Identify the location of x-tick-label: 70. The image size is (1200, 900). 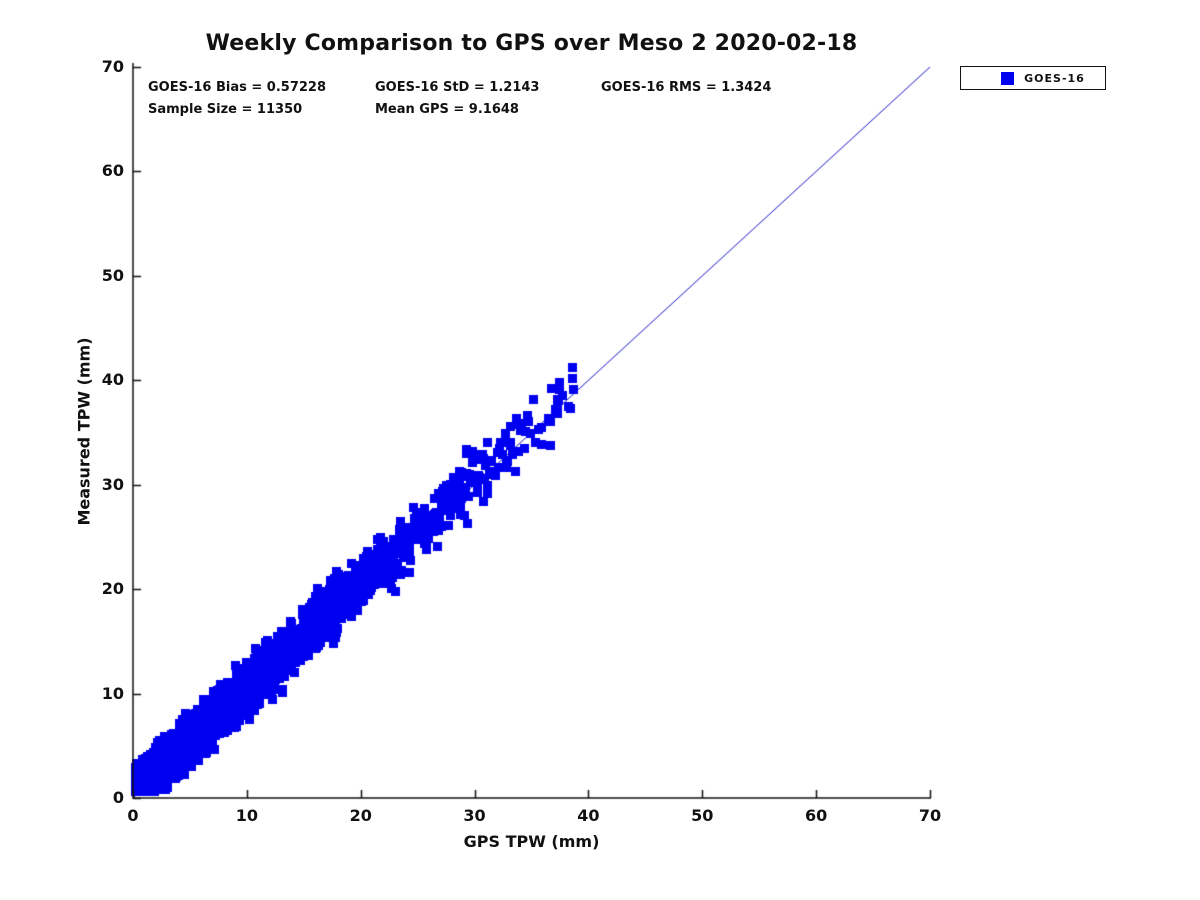
(930, 815).